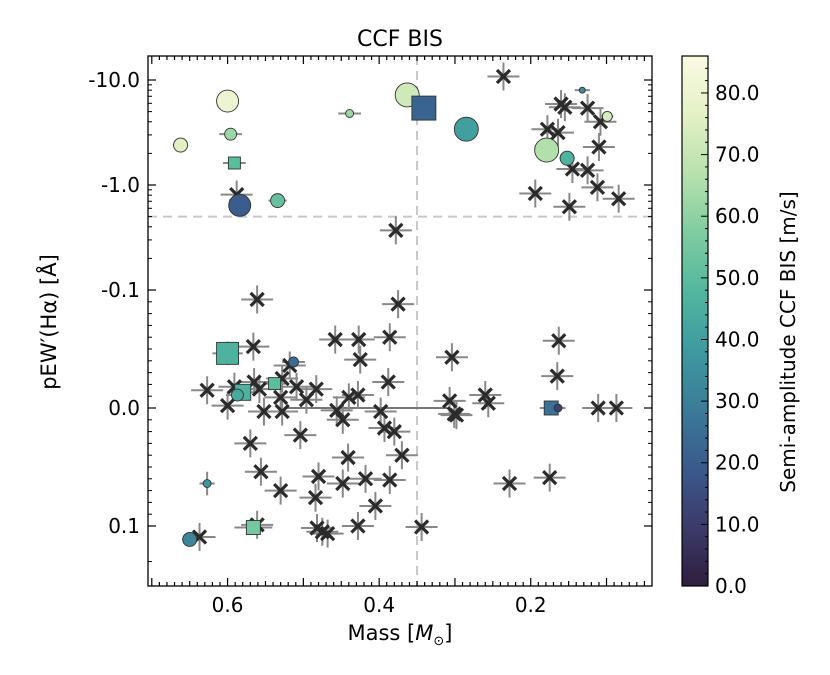 The image size is (830, 675). I want to click on y-tick-label: 0.0, so click(124, 408).